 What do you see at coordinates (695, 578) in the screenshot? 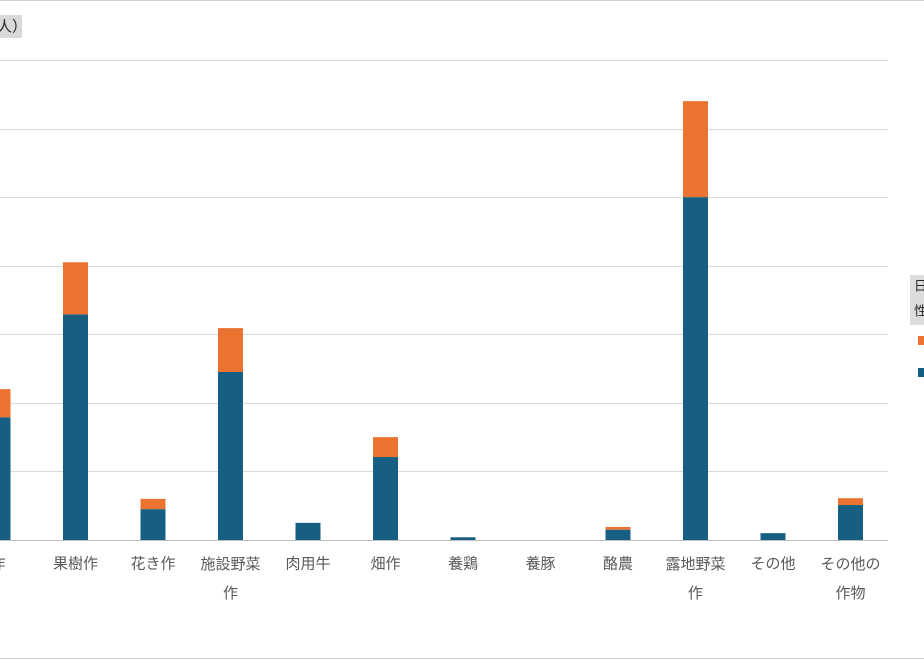
I see `x-tick-label: 露地野菜作` at bounding box center [695, 578].